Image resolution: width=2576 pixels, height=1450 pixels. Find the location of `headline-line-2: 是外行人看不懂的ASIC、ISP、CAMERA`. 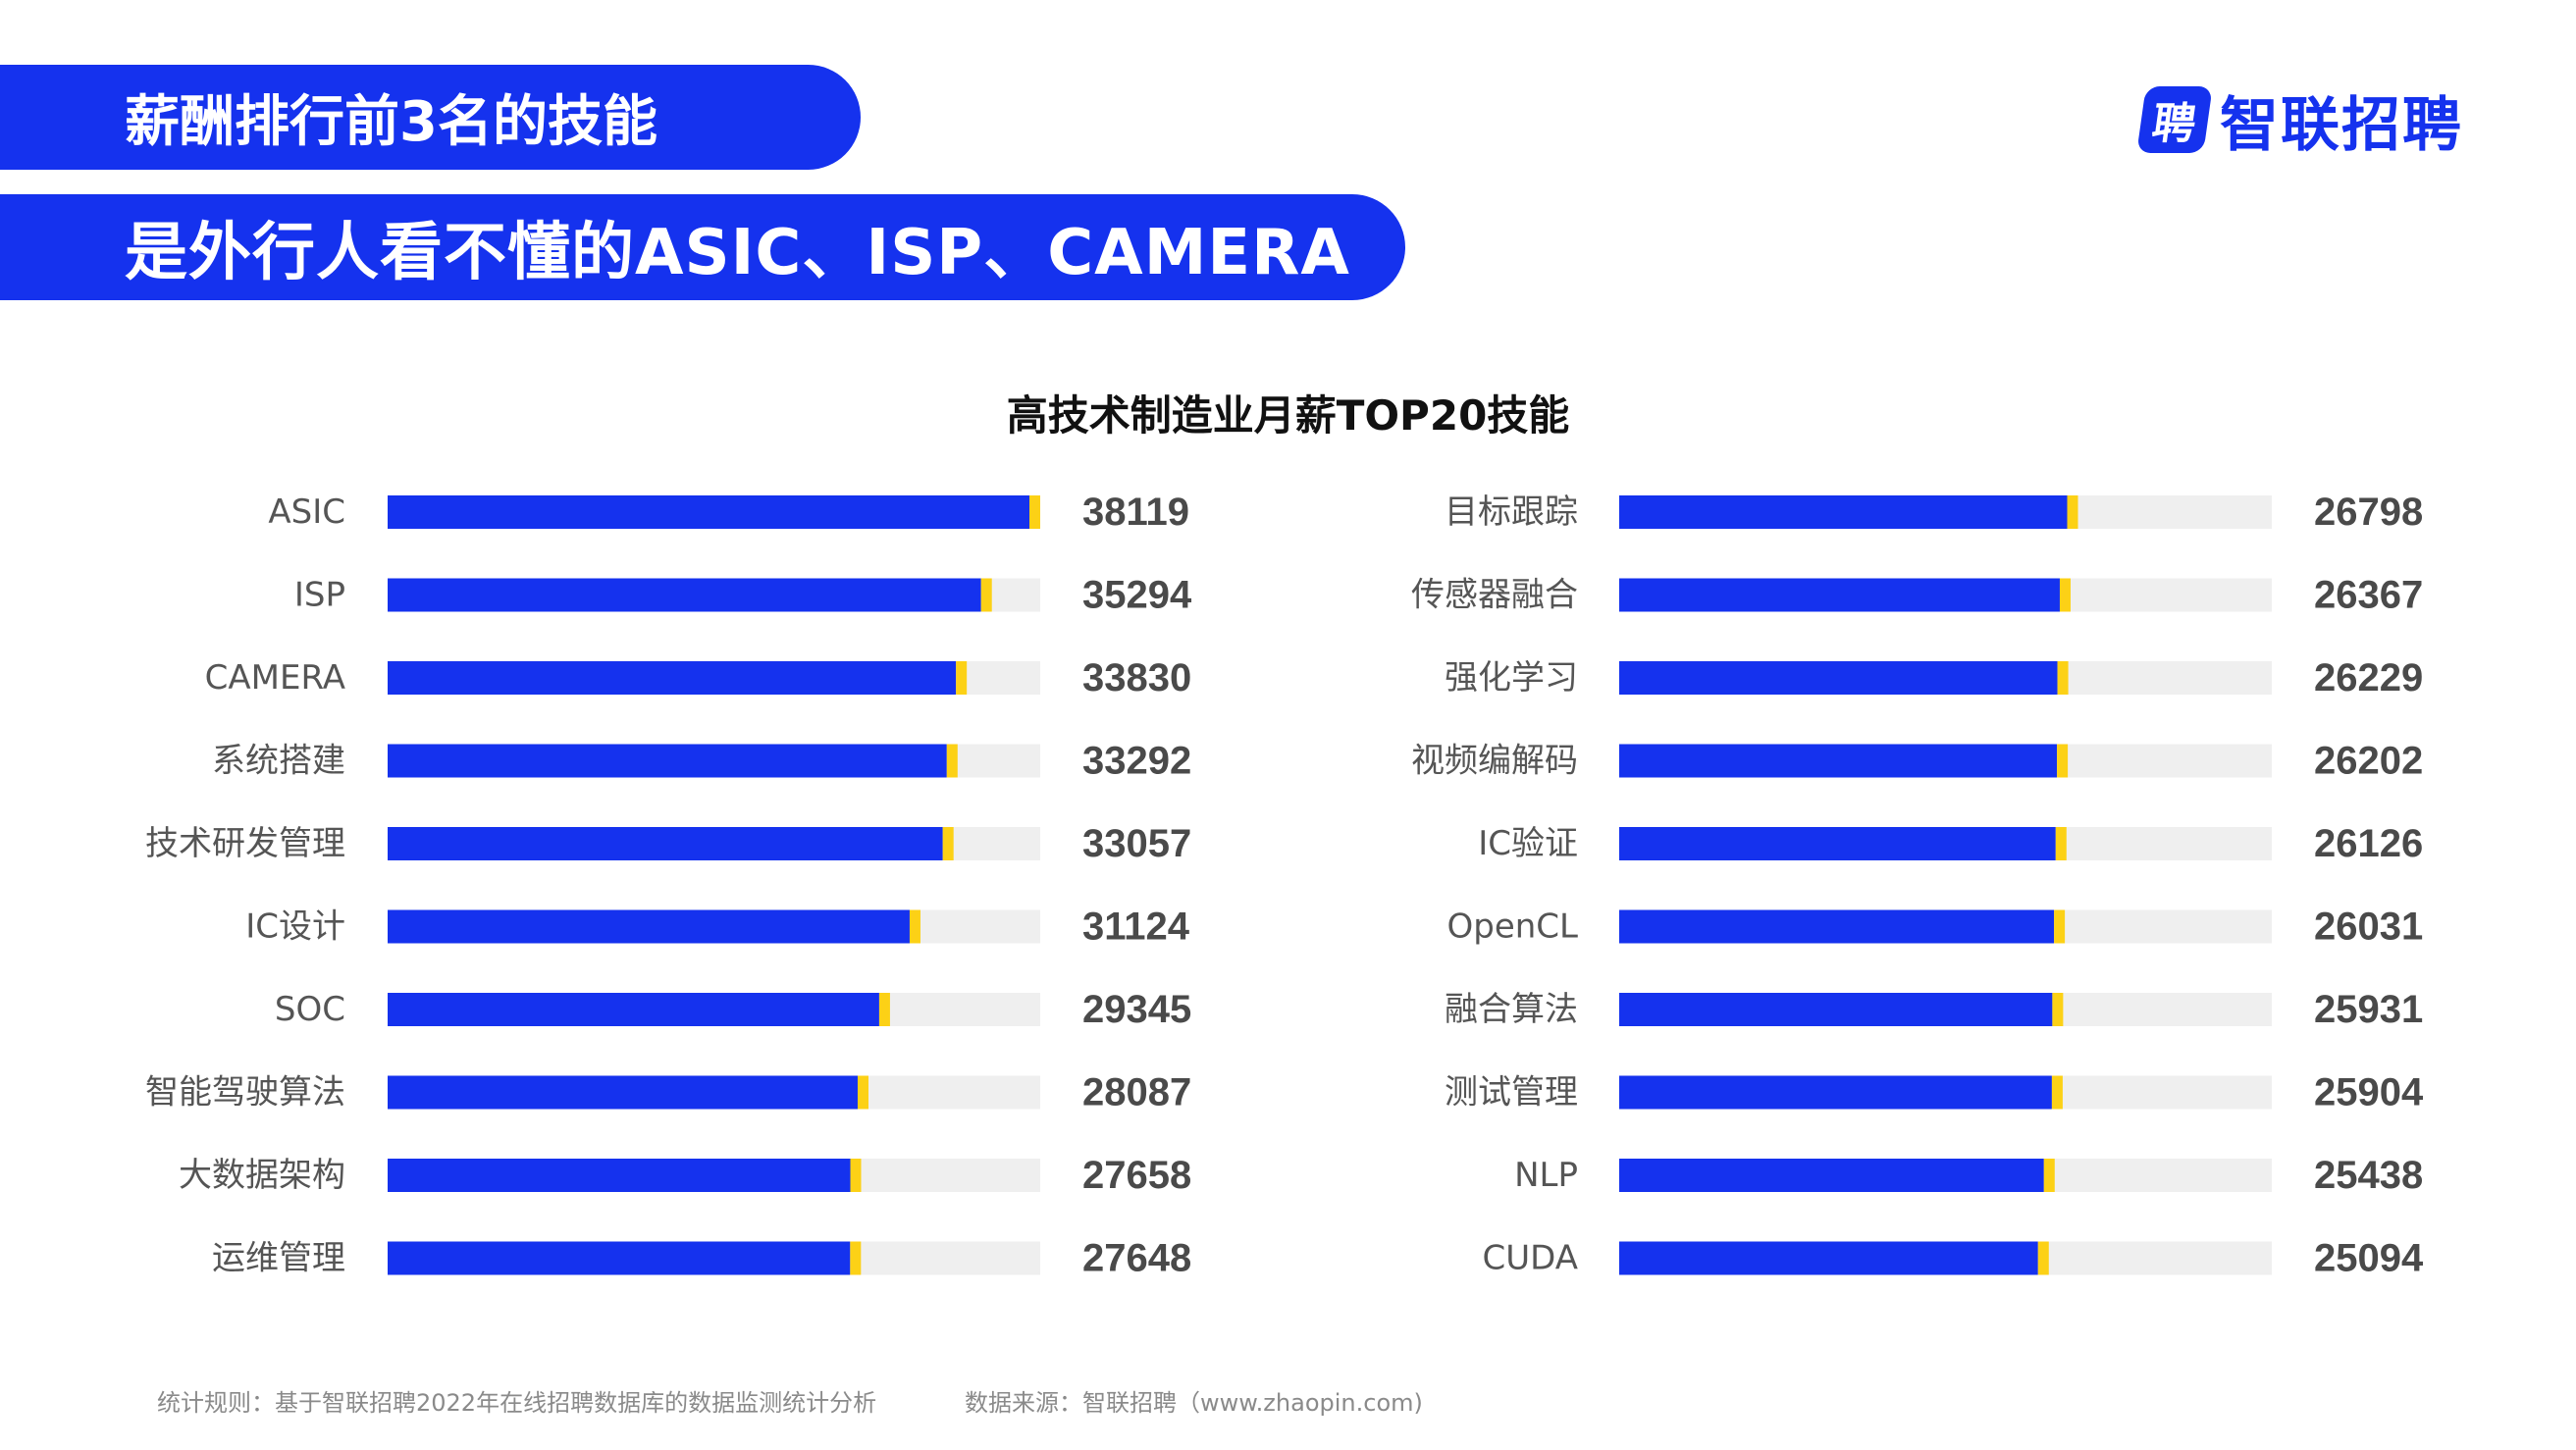

headline-line-2: 是外行人看不懂的ASIC、ISP、CAMERA is located at coordinates (702, 247).